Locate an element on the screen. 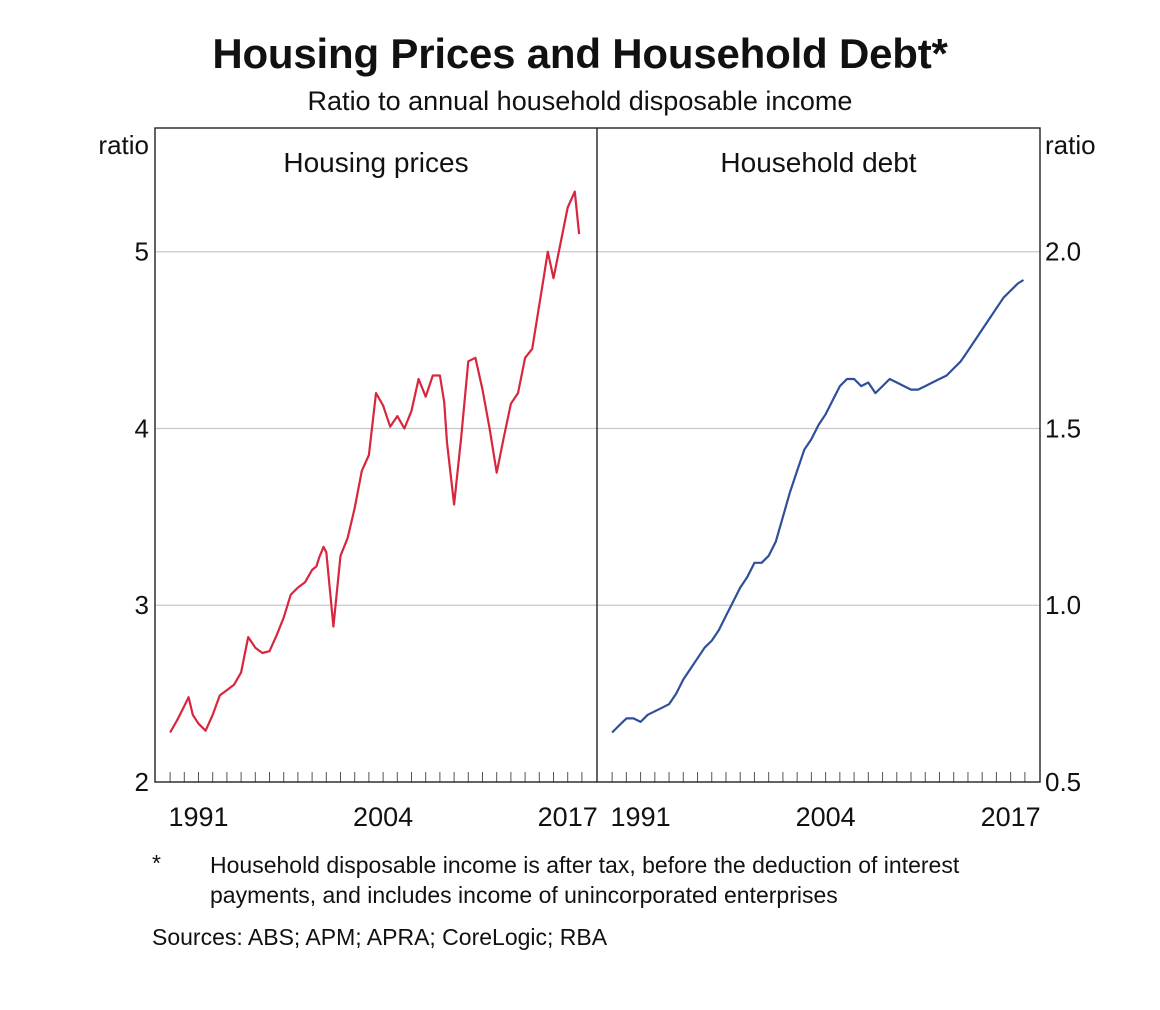 This screenshot has width=1160, height=1010. y-tick-label: 5 is located at coordinates (142, 252).